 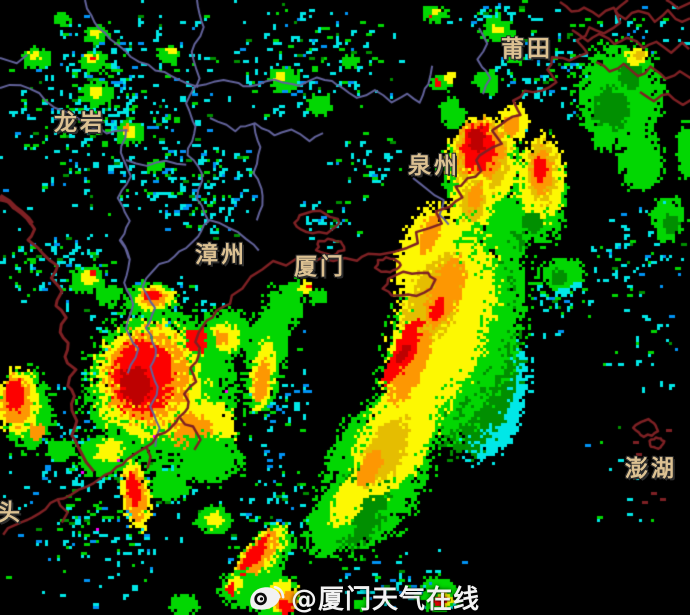 I want to click on city-label-putian: 莆田, so click(x=527, y=49).